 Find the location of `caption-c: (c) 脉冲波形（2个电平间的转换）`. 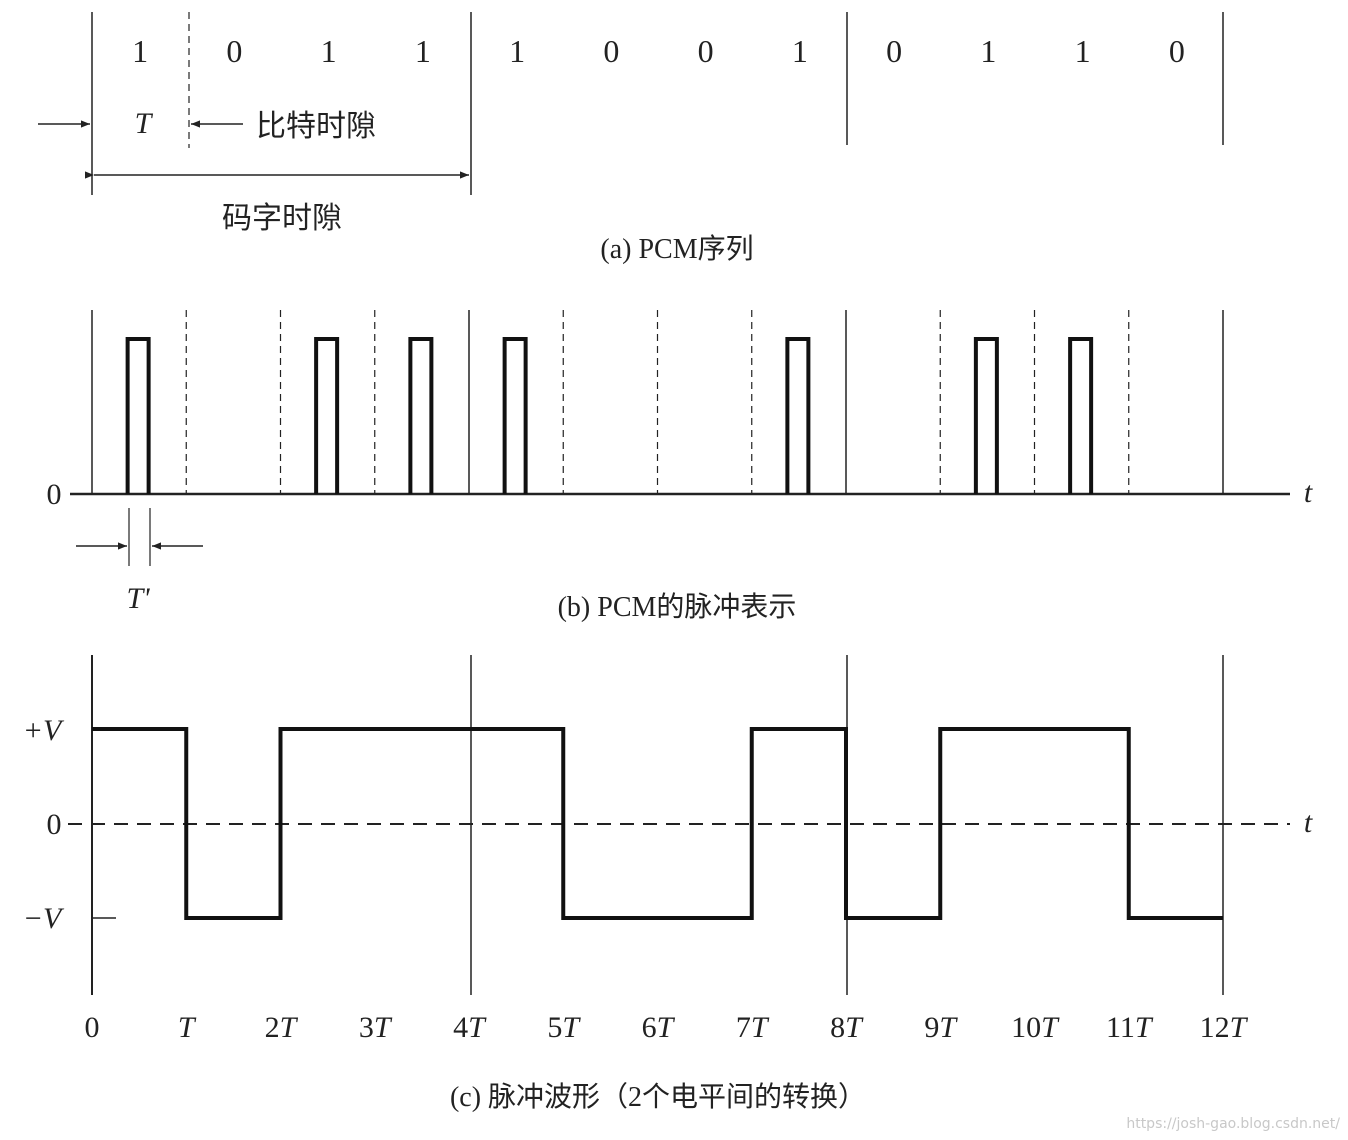

caption-c: (c) 脉冲波形（2个电平间的转换） is located at coordinates (658, 1097).